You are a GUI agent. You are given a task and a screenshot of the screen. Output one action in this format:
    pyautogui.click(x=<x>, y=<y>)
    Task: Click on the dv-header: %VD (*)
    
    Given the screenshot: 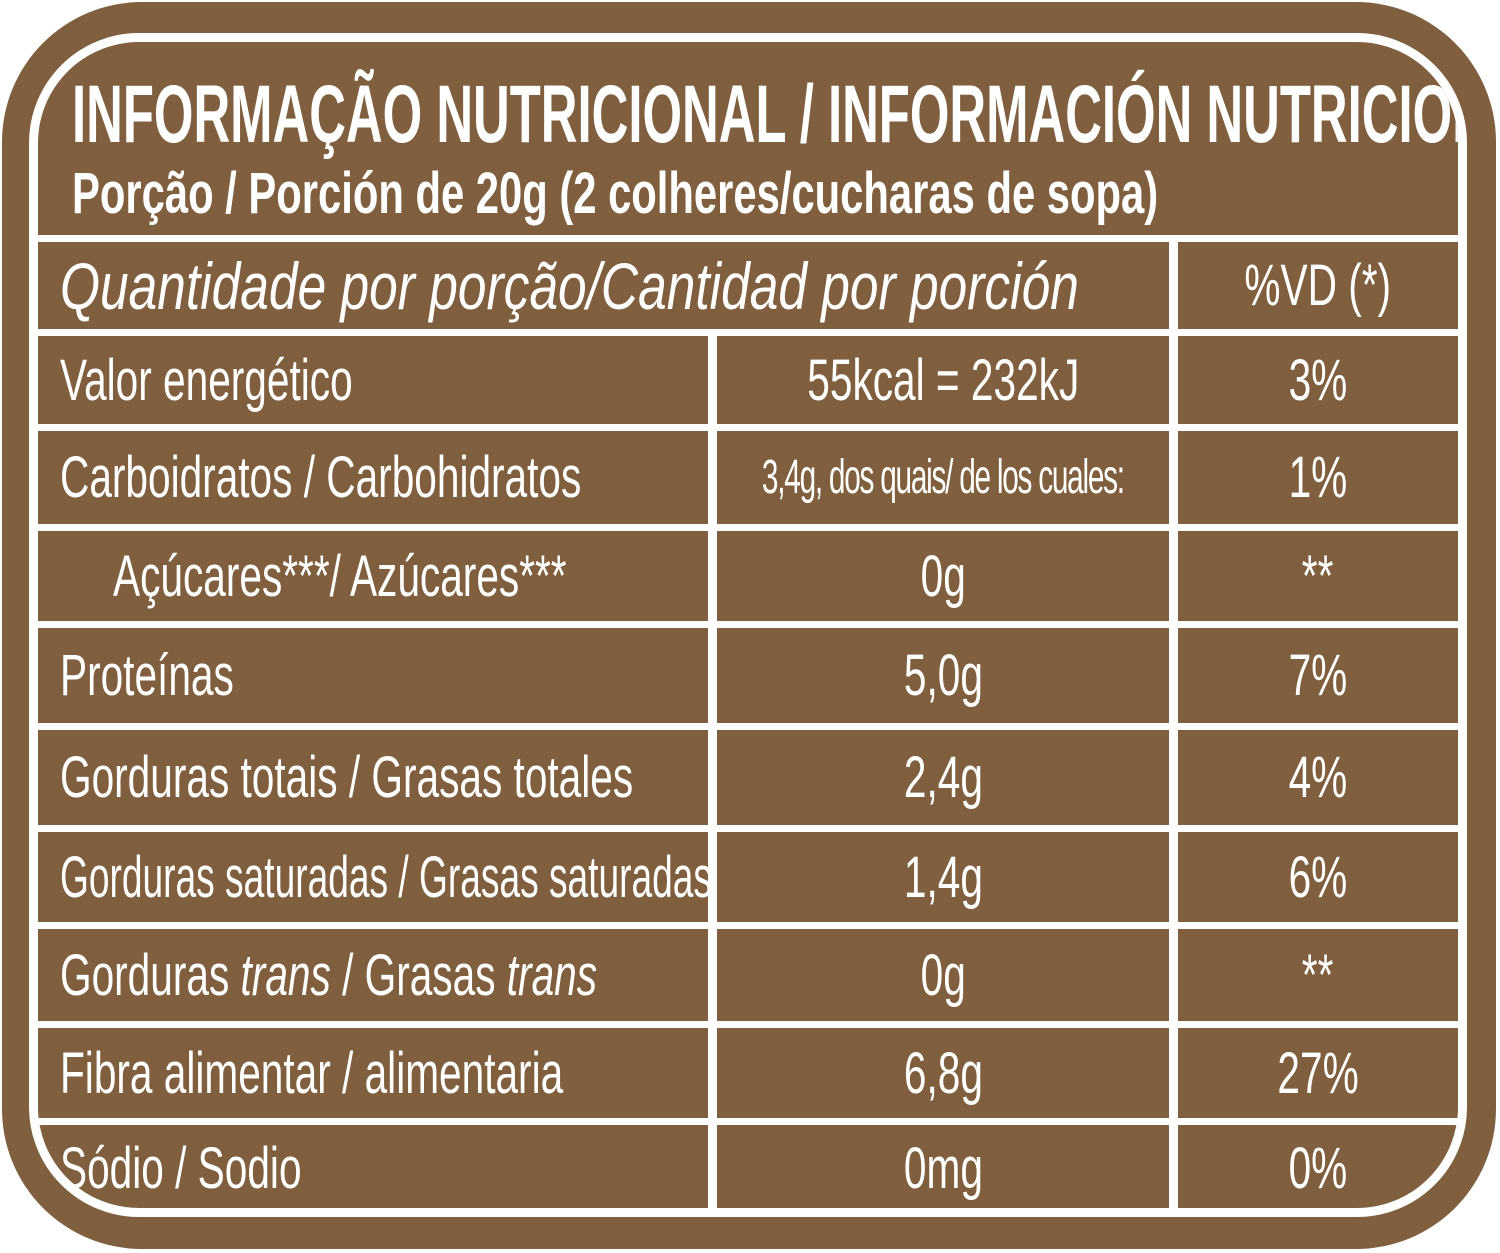 What is the action you would take?
    pyautogui.click(x=1318, y=285)
    